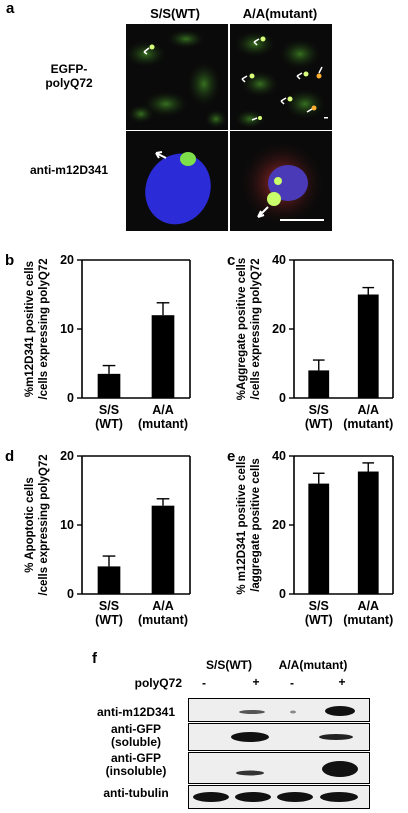 The image size is (408, 813). What do you see at coordinates (70, 594) in the screenshot?
I see `chart-d-ytick-label: 0` at bounding box center [70, 594].